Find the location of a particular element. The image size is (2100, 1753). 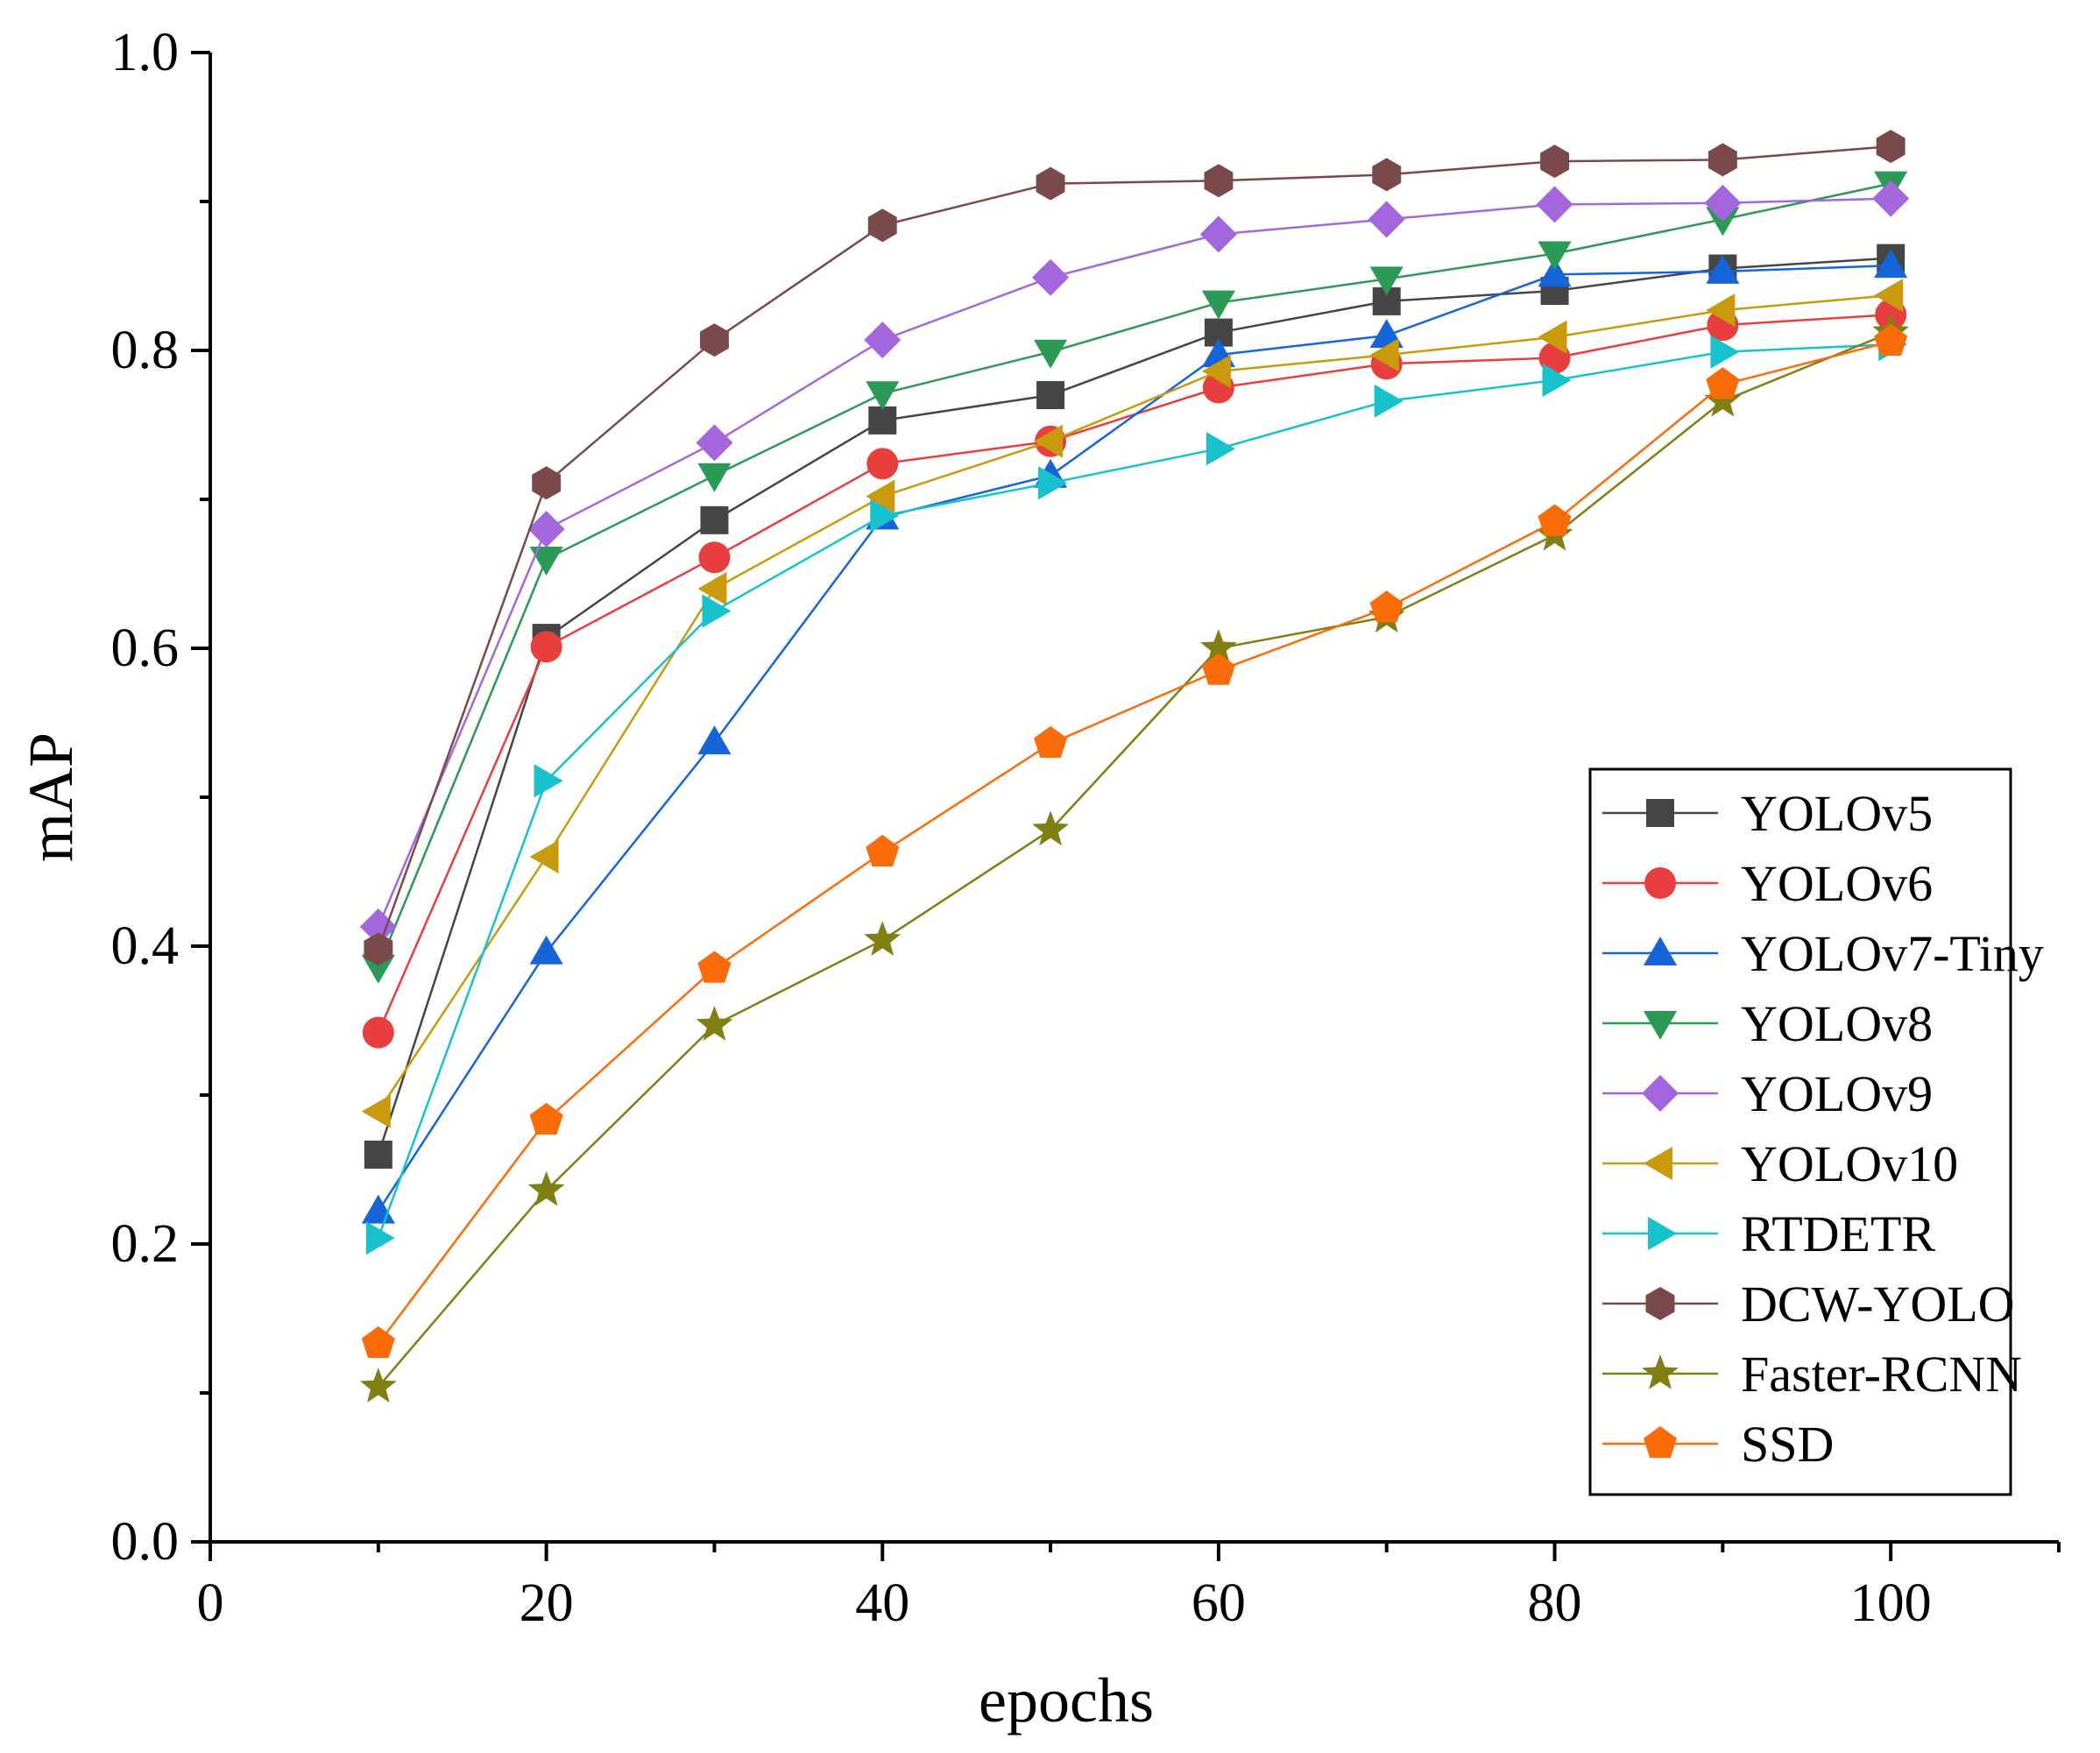

legend-entry: YOLOv8 is located at coordinates (1767, 1023).